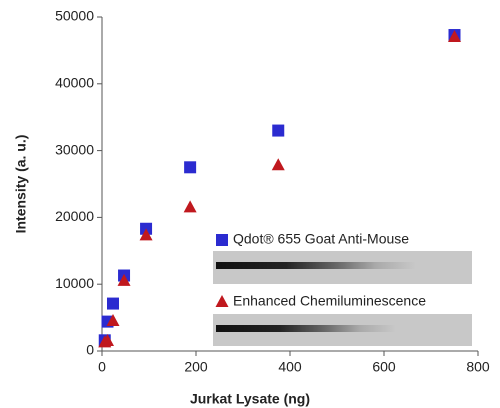 This screenshot has width=500, height=408. What do you see at coordinates (329, 301) in the screenshot?
I see `legend-label: Enhanced Chemiluminescence` at bounding box center [329, 301].